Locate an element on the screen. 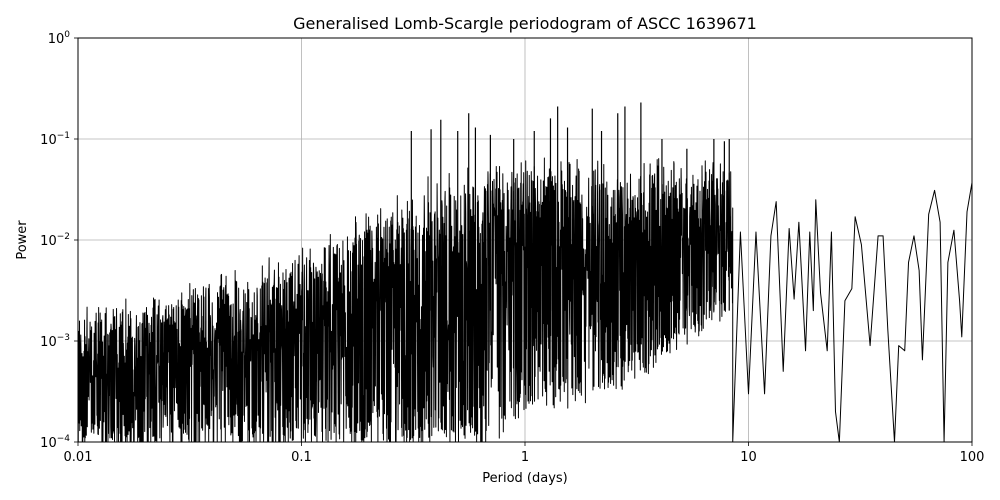  y-tick-label: 10⁻² is located at coordinates (55, 240).